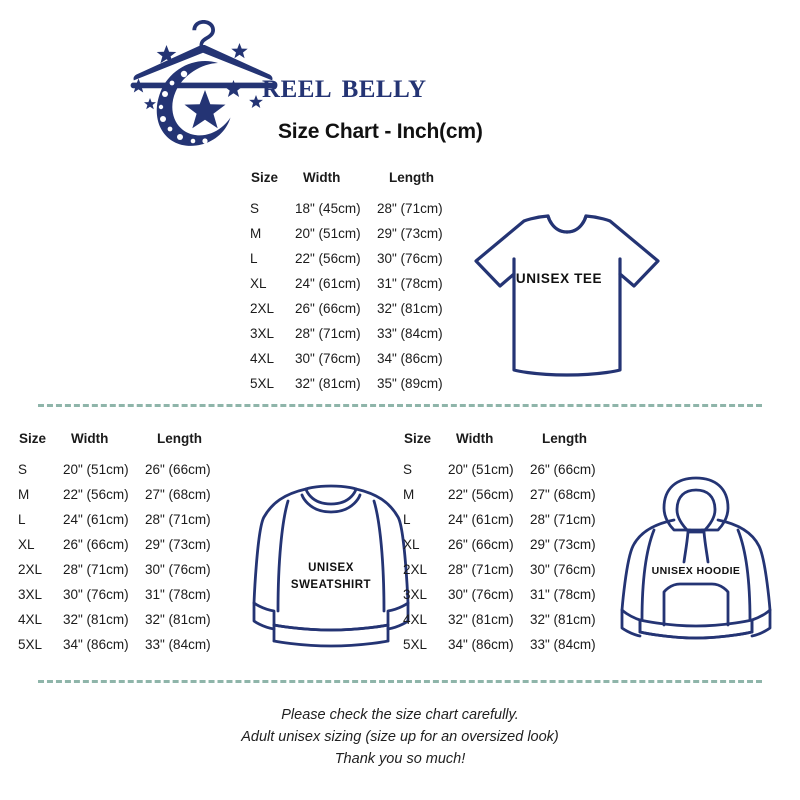  I want to click on sweatshirt-illustration: UNISEX SWEATSHIRT, so click(331, 565).